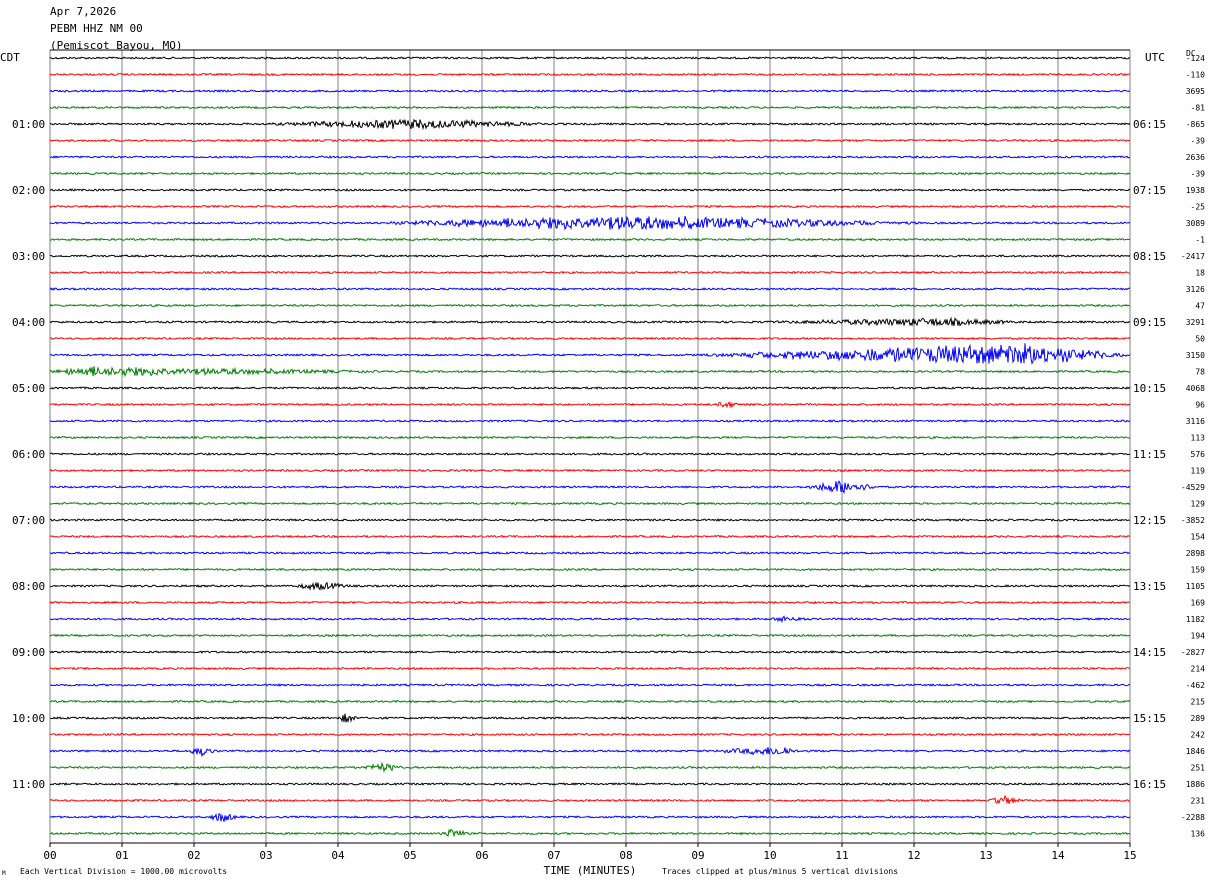  What do you see at coordinates (1198, 570) in the screenshot?
I see `dc-offset-label: 159` at bounding box center [1198, 570].